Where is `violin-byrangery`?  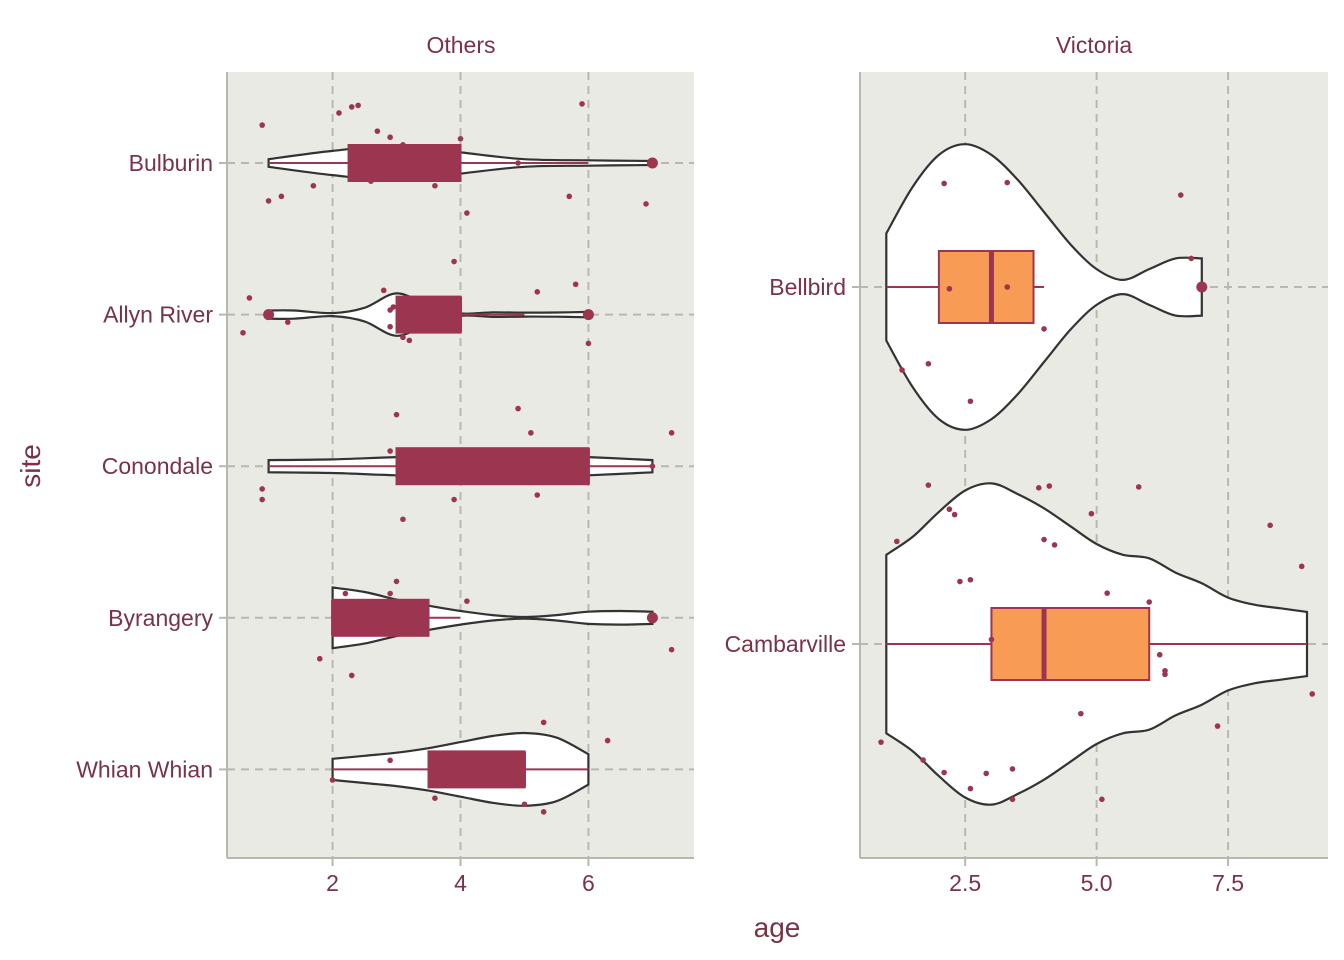
violin-byrangery is located at coordinates (492, 618).